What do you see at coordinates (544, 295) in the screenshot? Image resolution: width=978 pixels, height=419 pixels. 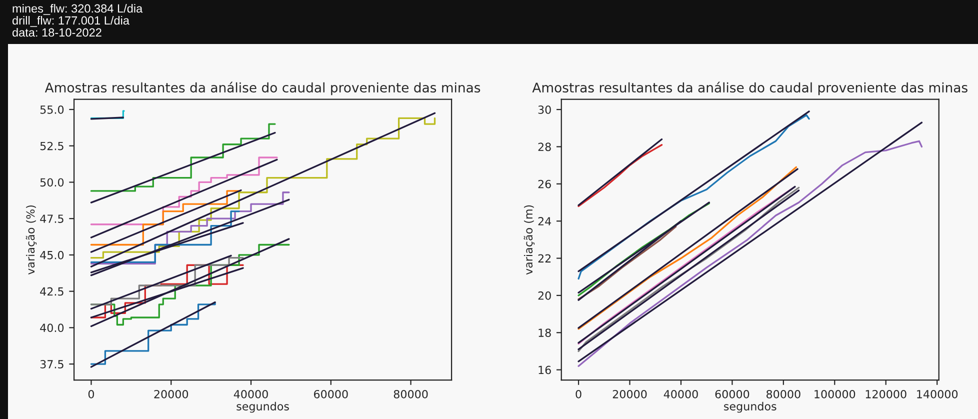 I see `y-tick-label: 20` at bounding box center [544, 295].